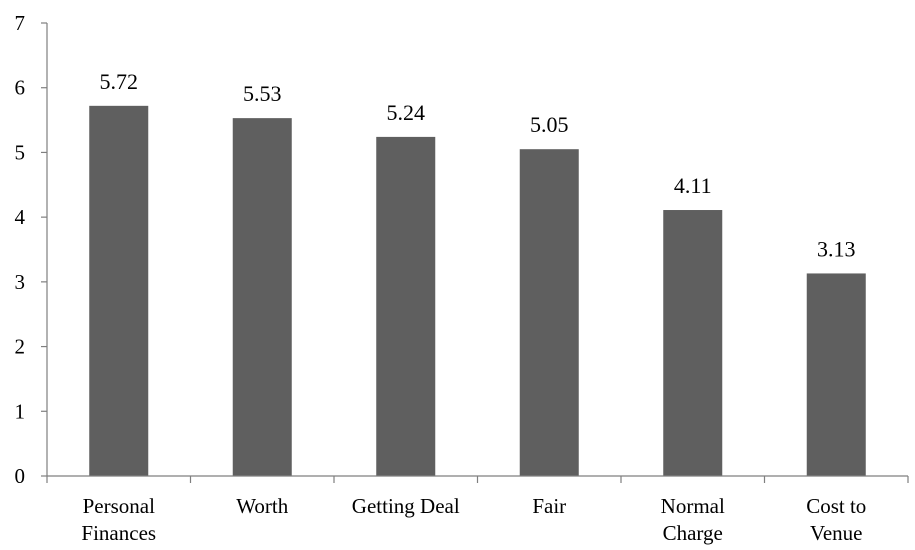  I want to click on x-tick-label-line: Normal, so click(693, 506).